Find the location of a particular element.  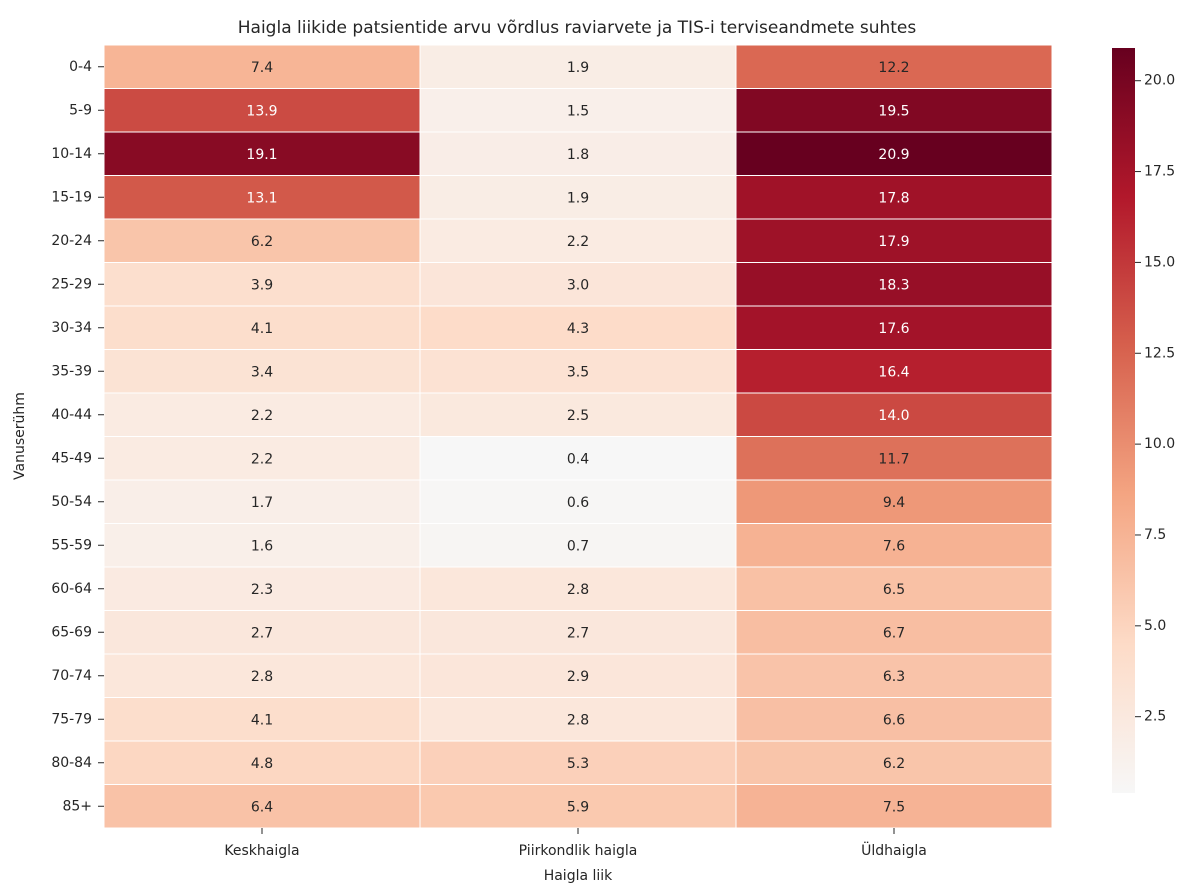

x-tick-label: Üldhaigla is located at coordinates (894, 850).